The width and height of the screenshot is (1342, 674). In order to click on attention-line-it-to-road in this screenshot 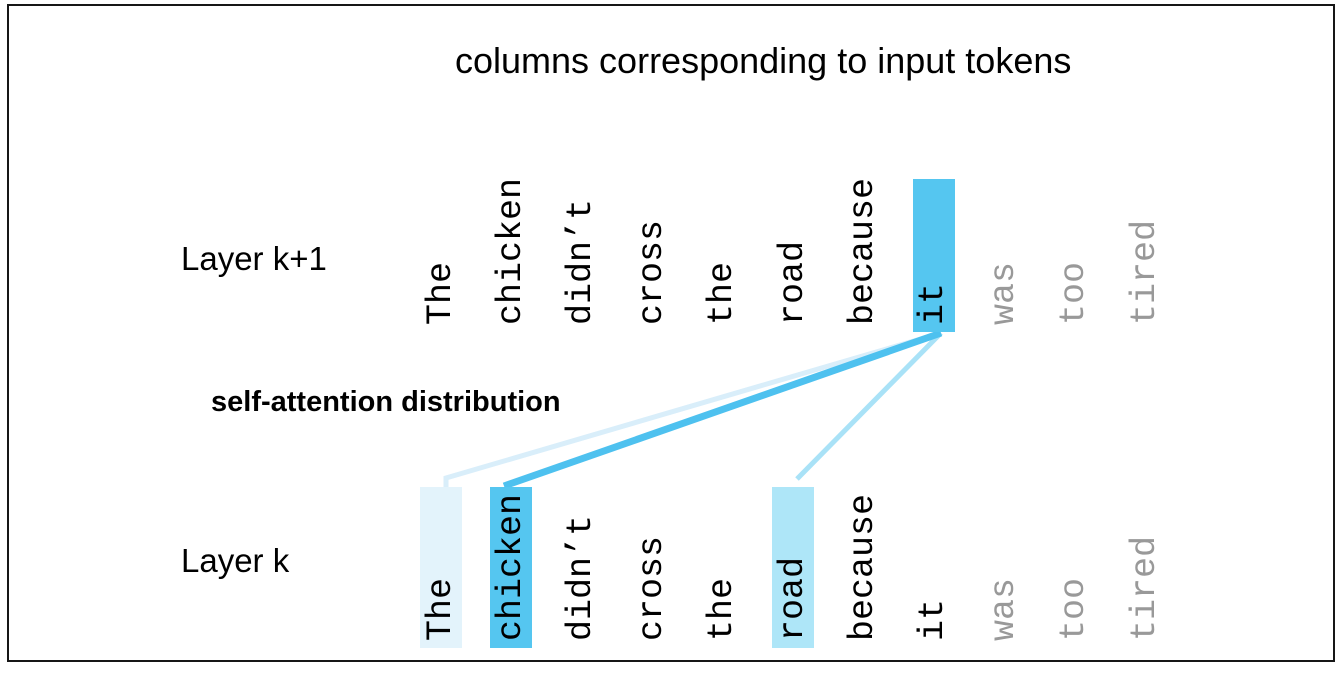, I will do `click(869, 406)`.